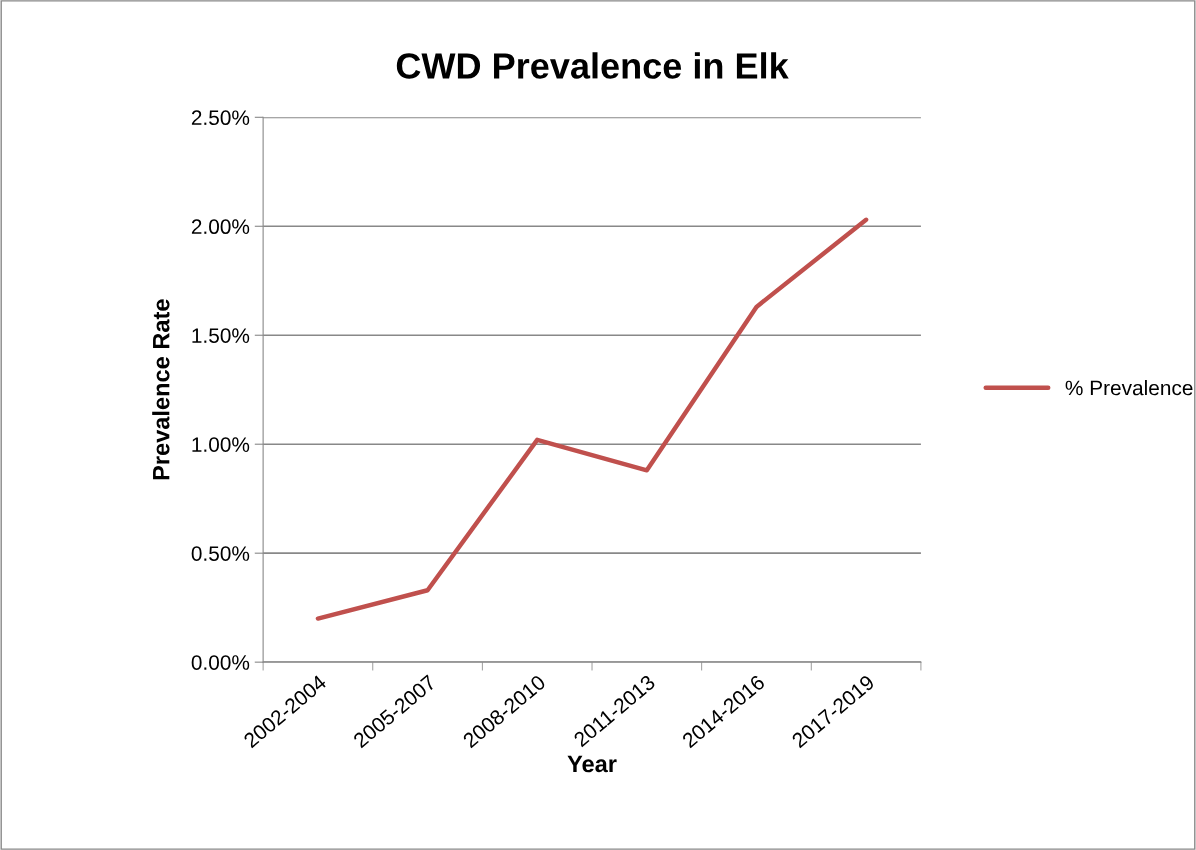 The image size is (1196, 850). I want to click on y-tick-label: 1.50%, so click(221, 335).